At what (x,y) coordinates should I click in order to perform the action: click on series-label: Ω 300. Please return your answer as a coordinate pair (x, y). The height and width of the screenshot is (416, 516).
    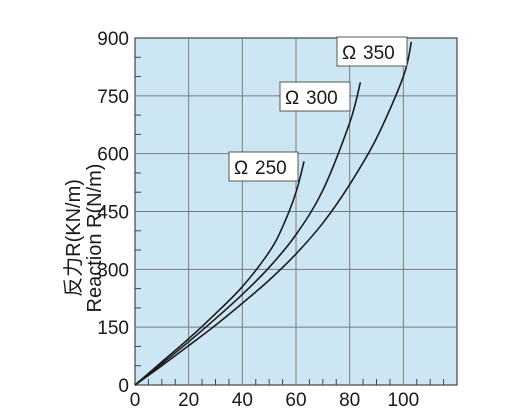
    Looking at the image, I should click on (315, 96).